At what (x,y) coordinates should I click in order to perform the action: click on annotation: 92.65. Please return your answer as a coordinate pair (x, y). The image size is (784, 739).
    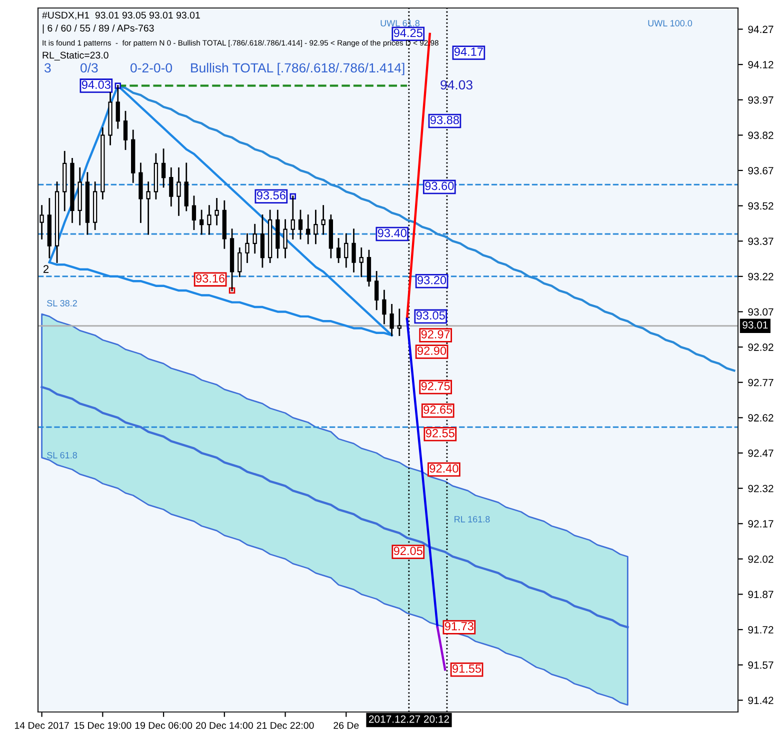
    Looking at the image, I should click on (438, 409).